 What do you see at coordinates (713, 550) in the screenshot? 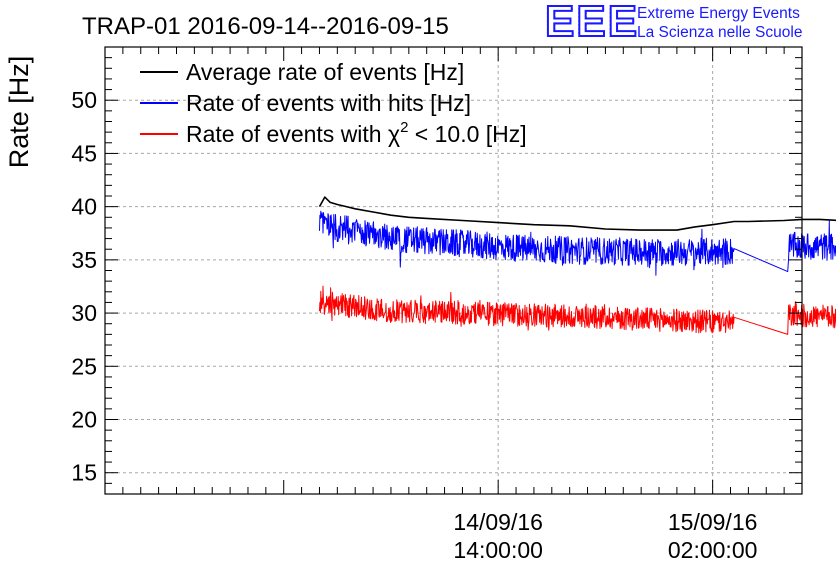
I see `x-tick-label-time: 02:00:00` at bounding box center [713, 550].